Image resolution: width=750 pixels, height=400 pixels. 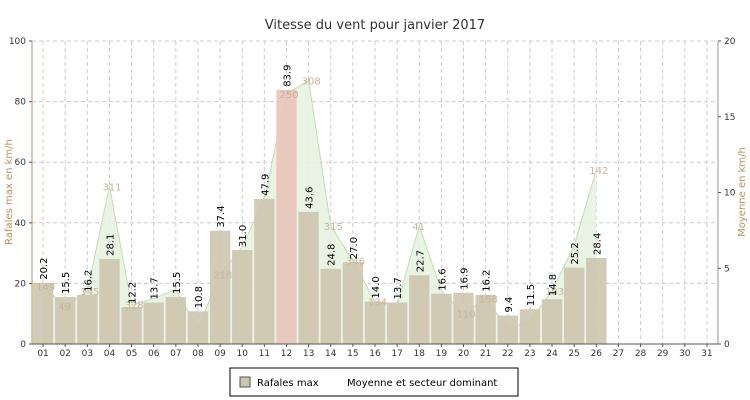 I want to click on bar-value-label-12: 83.9, so click(x=287, y=76).